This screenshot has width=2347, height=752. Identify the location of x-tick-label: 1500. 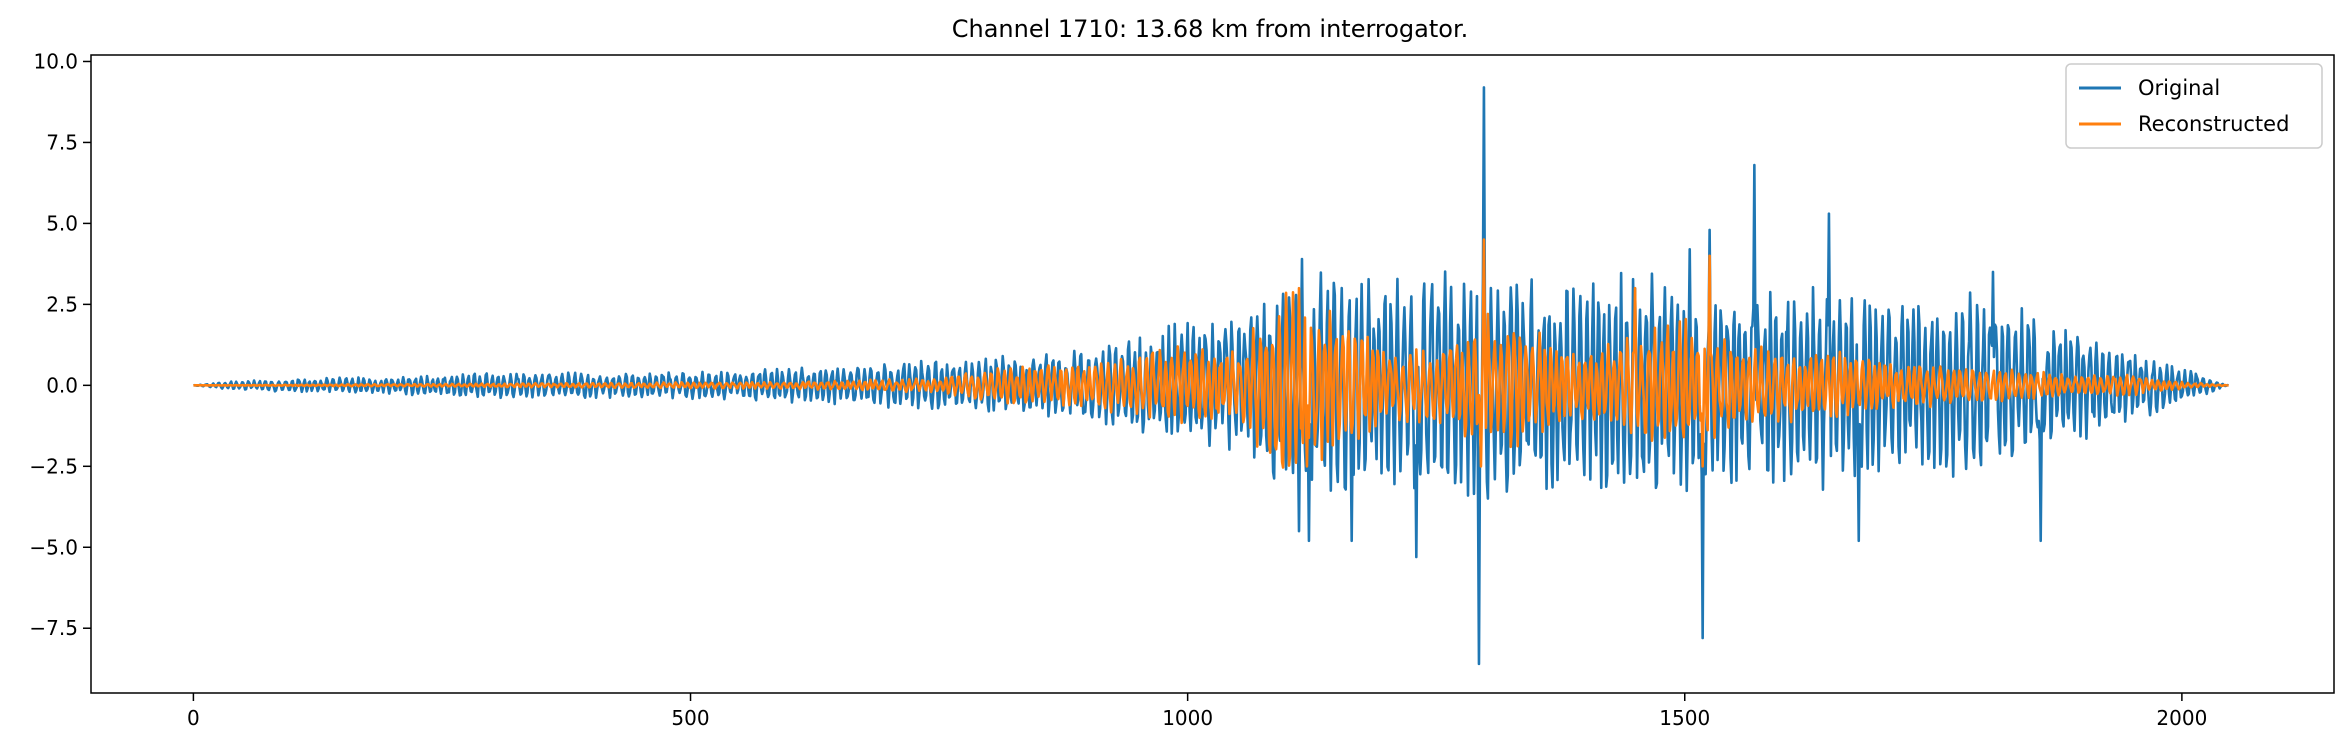
(1684, 718).